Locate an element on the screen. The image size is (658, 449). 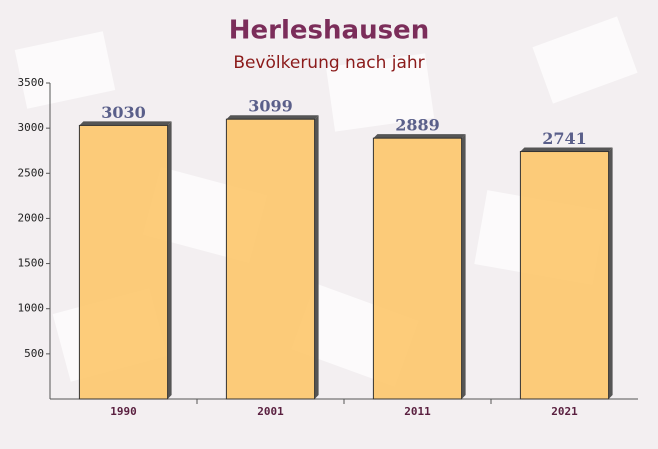
y-tick-label: 3500 is located at coordinates (31, 82).